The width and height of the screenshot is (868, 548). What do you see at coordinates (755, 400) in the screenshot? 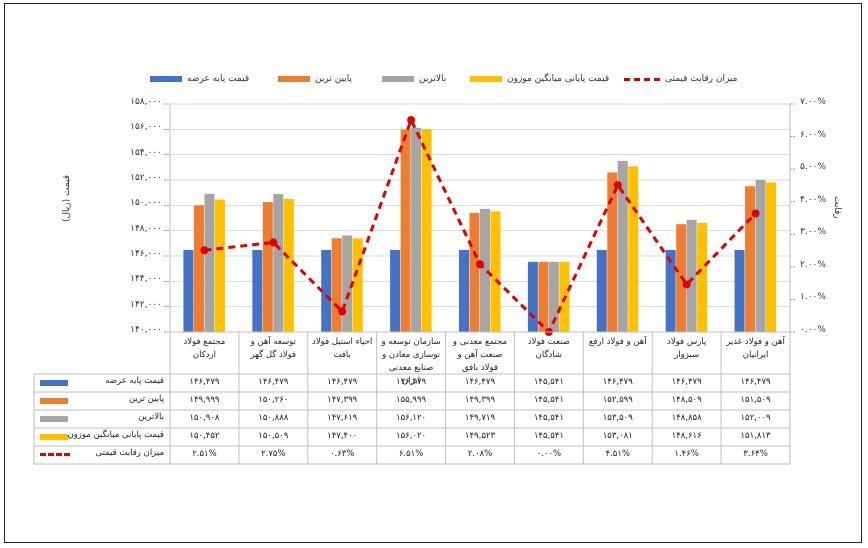
I see `table-cell: ۱۵۱,۵۰۹` at bounding box center [755, 400].